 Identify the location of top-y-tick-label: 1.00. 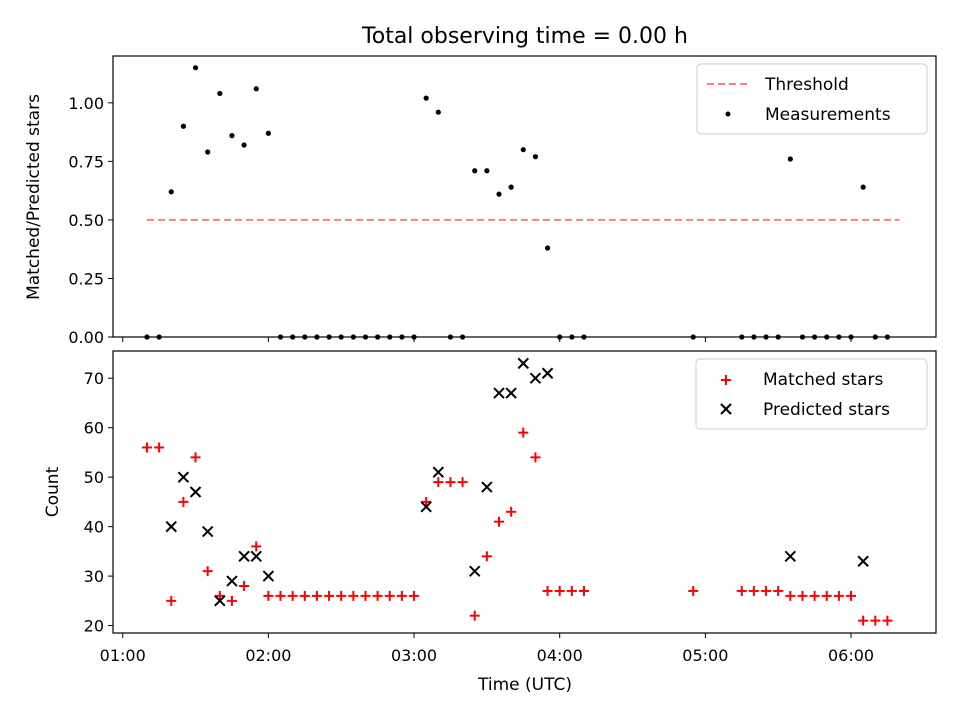
(86, 103).